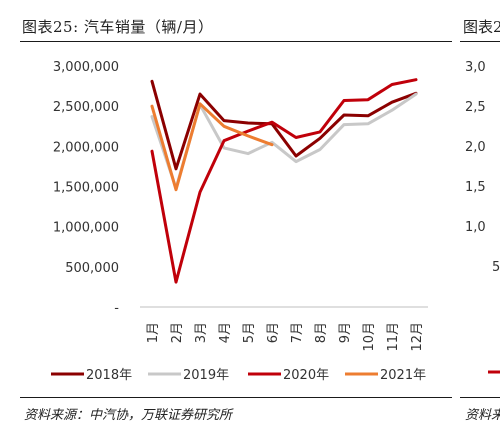  Describe the element at coordinates (177, 332) in the screenshot. I see `x-tick-label: 2月` at that location.